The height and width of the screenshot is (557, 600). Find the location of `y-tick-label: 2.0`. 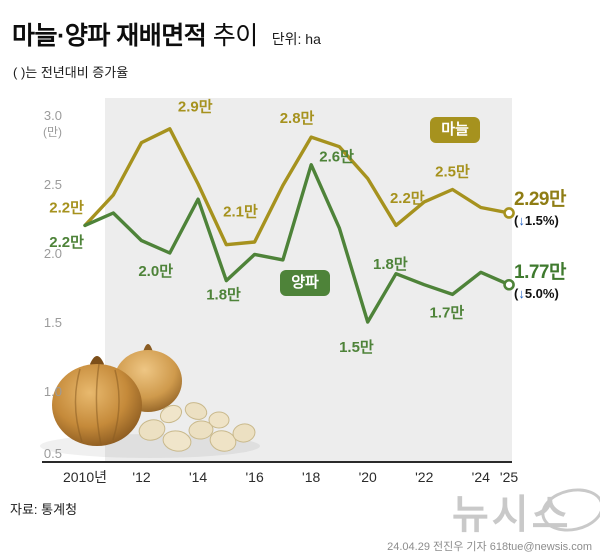

y-tick-label: 2.0 is located at coordinates (53, 253).